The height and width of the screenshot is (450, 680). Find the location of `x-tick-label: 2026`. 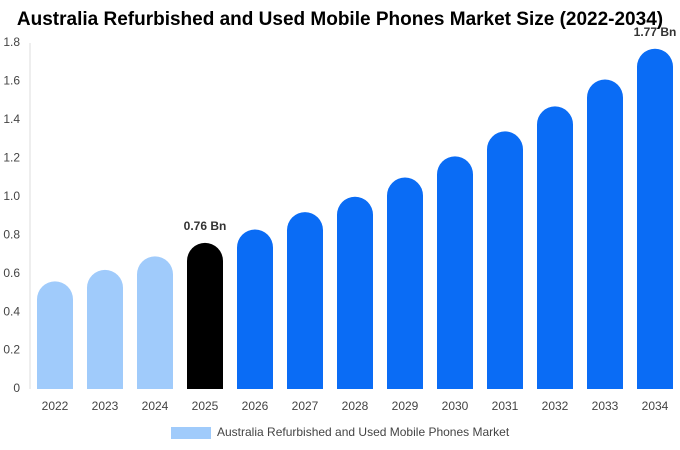

x-tick-label: 2026 is located at coordinates (255, 406).